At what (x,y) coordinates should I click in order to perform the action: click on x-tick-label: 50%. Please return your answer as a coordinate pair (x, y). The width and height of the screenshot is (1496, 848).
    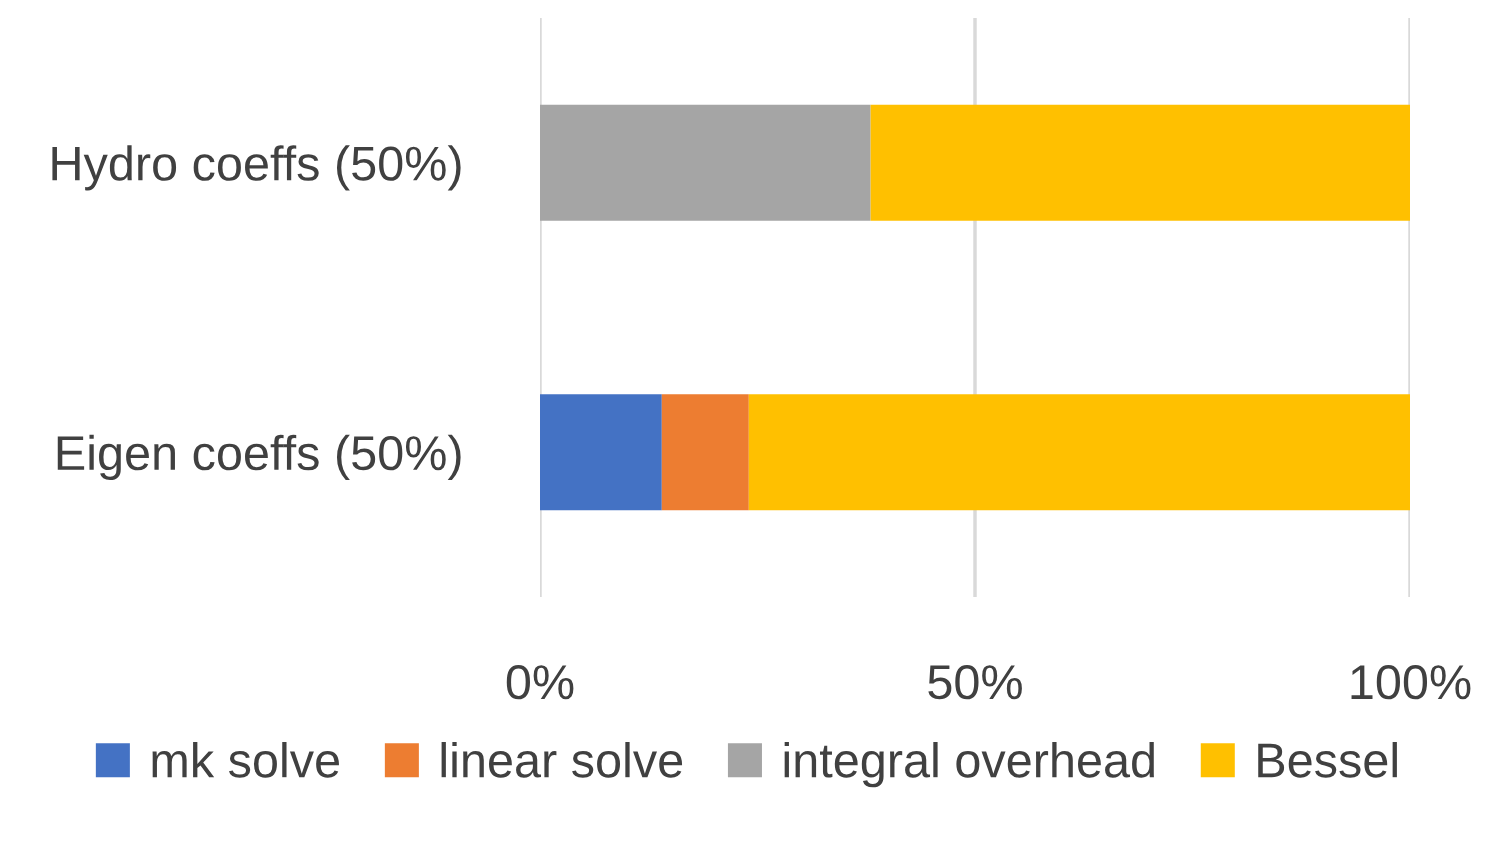
    Looking at the image, I should click on (975, 682).